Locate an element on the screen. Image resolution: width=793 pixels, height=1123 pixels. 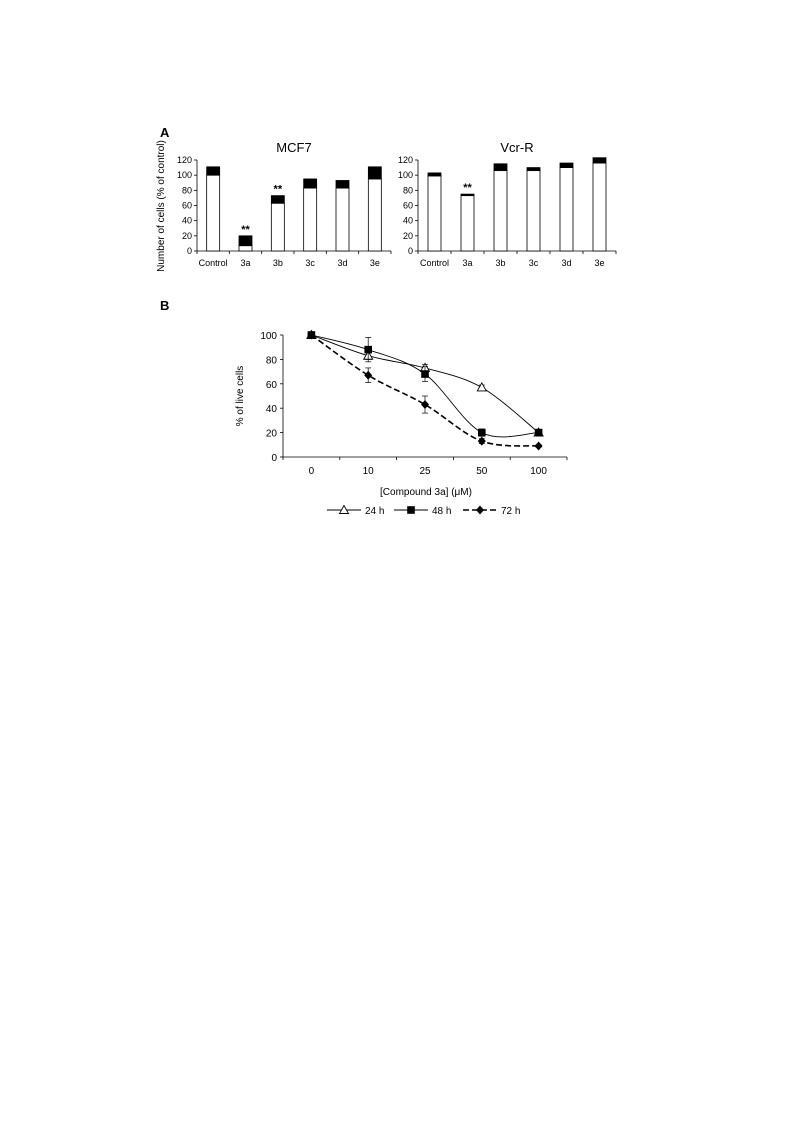
mcf7-plot: 0 20 40 60 80 100 120 Control 3a 3b 3c 3d 3e ** ** is located at coordinates (284, 211).